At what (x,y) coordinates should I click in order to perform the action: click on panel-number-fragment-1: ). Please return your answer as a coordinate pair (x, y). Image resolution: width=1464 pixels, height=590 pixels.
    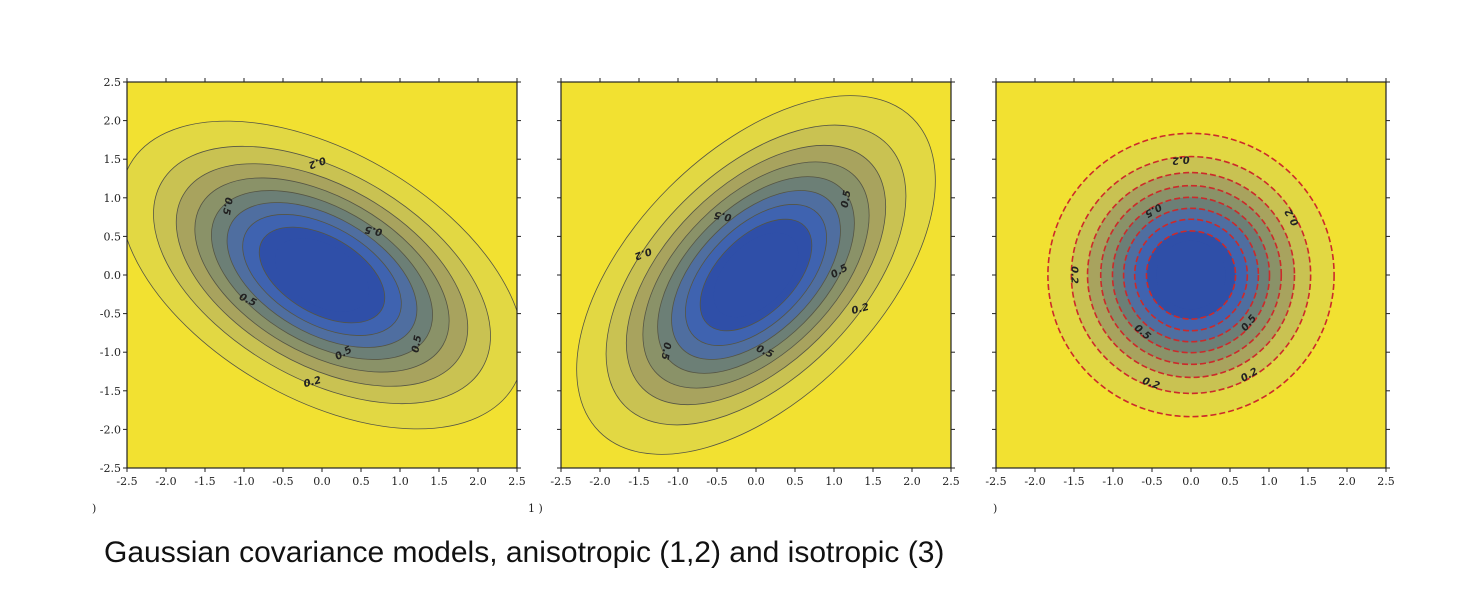
    Looking at the image, I should click on (94, 508).